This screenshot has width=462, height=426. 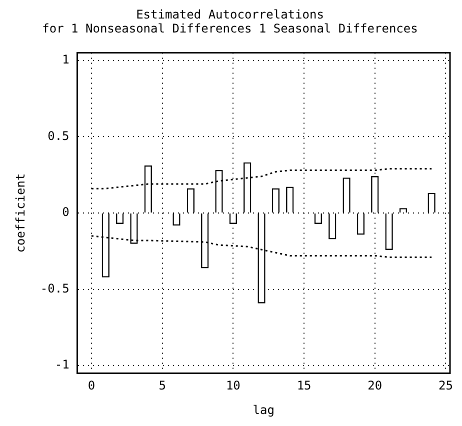 I want to click on y-tick-label: 0.5, so click(x=59, y=135).